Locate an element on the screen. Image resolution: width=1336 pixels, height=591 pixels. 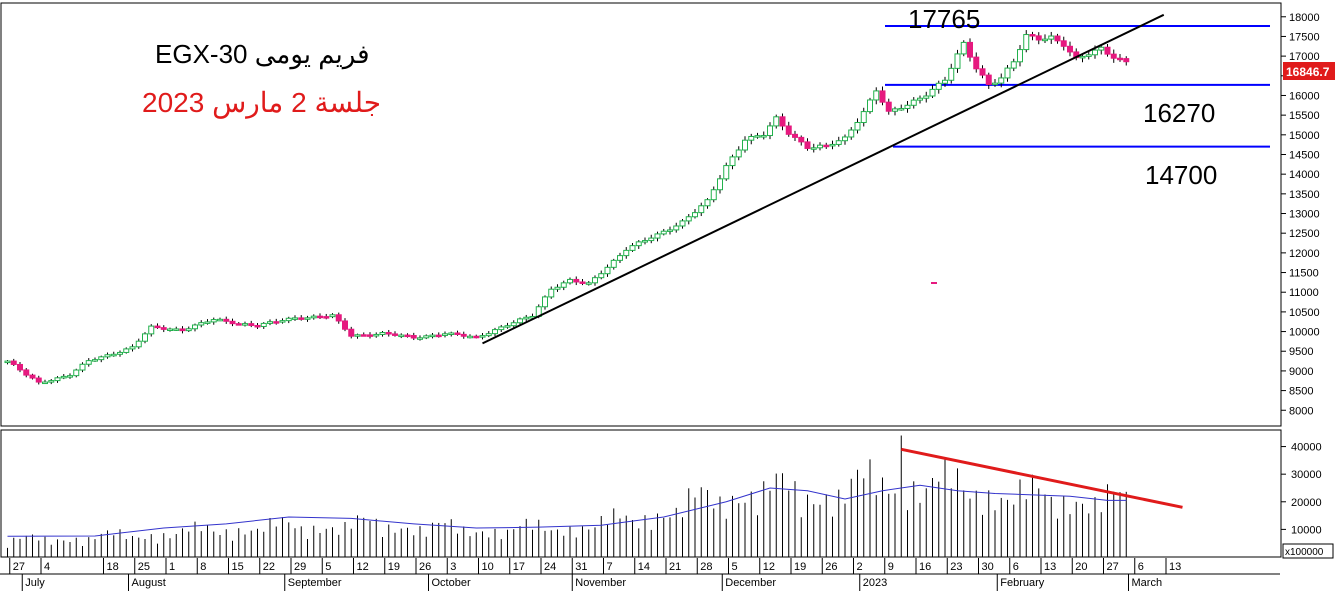
price-tick-label: 15500 is located at coordinates (1304, 116).